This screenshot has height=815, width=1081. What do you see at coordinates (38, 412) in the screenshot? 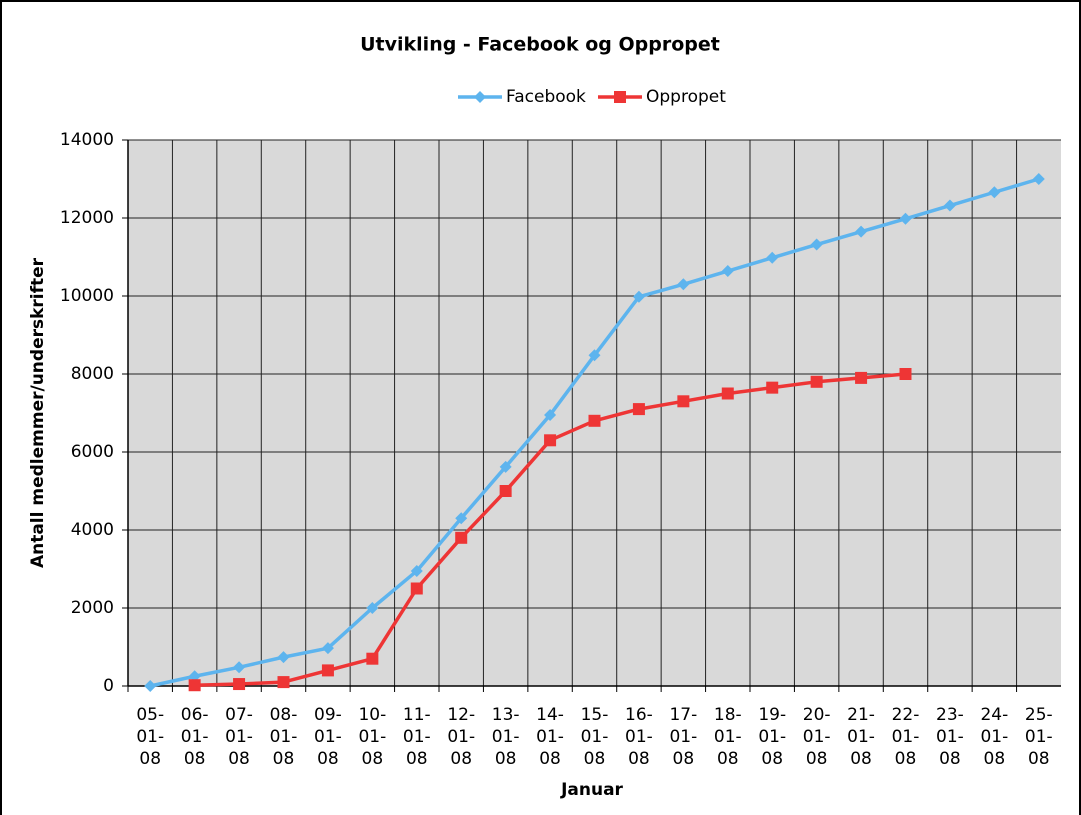
I see `y-axis-label: Antall medlemmer/underskrifter` at bounding box center [38, 412].